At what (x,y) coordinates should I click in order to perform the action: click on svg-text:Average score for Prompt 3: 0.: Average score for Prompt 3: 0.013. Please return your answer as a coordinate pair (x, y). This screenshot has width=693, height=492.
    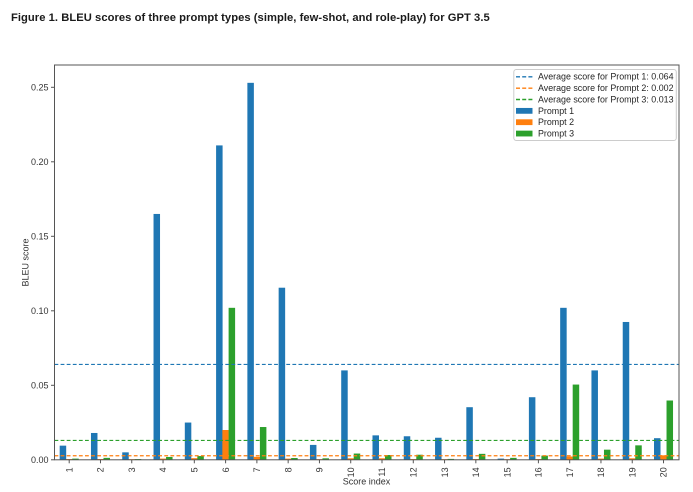
    Looking at the image, I should click on (606, 99).